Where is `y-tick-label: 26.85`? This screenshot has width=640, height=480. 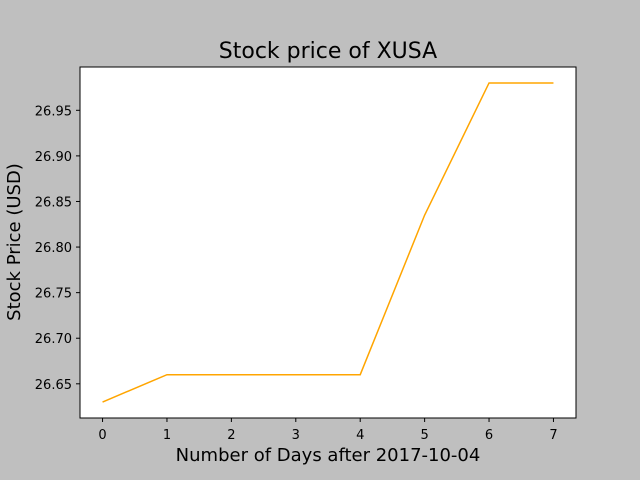
y-tick-label: 26.85 is located at coordinates (53, 202).